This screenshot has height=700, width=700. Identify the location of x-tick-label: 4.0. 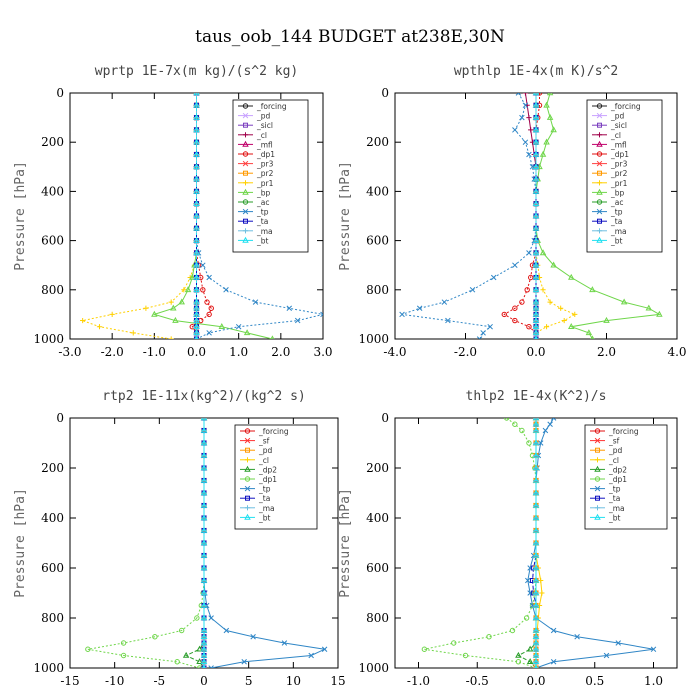
(676, 352).